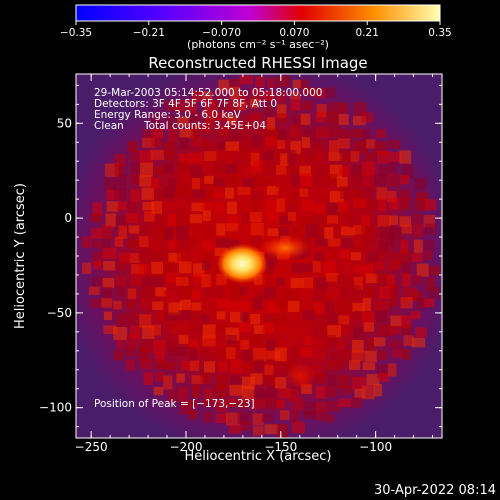 The image size is (500, 500). Describe the element at coordinates (221, 33) in the screenshot. I see `colorbar-tick-label: −0.070` at that location.